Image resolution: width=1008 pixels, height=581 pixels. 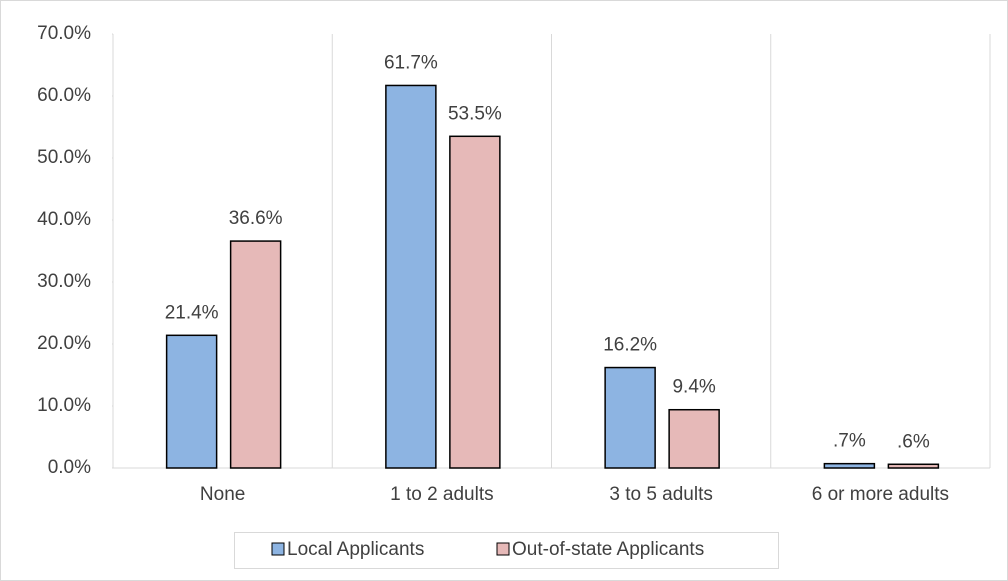 What do you see at coordinates (69, 467) in the screenshot?
I see `y-tick-label: 0.0%` at bounding box center [69, 467].